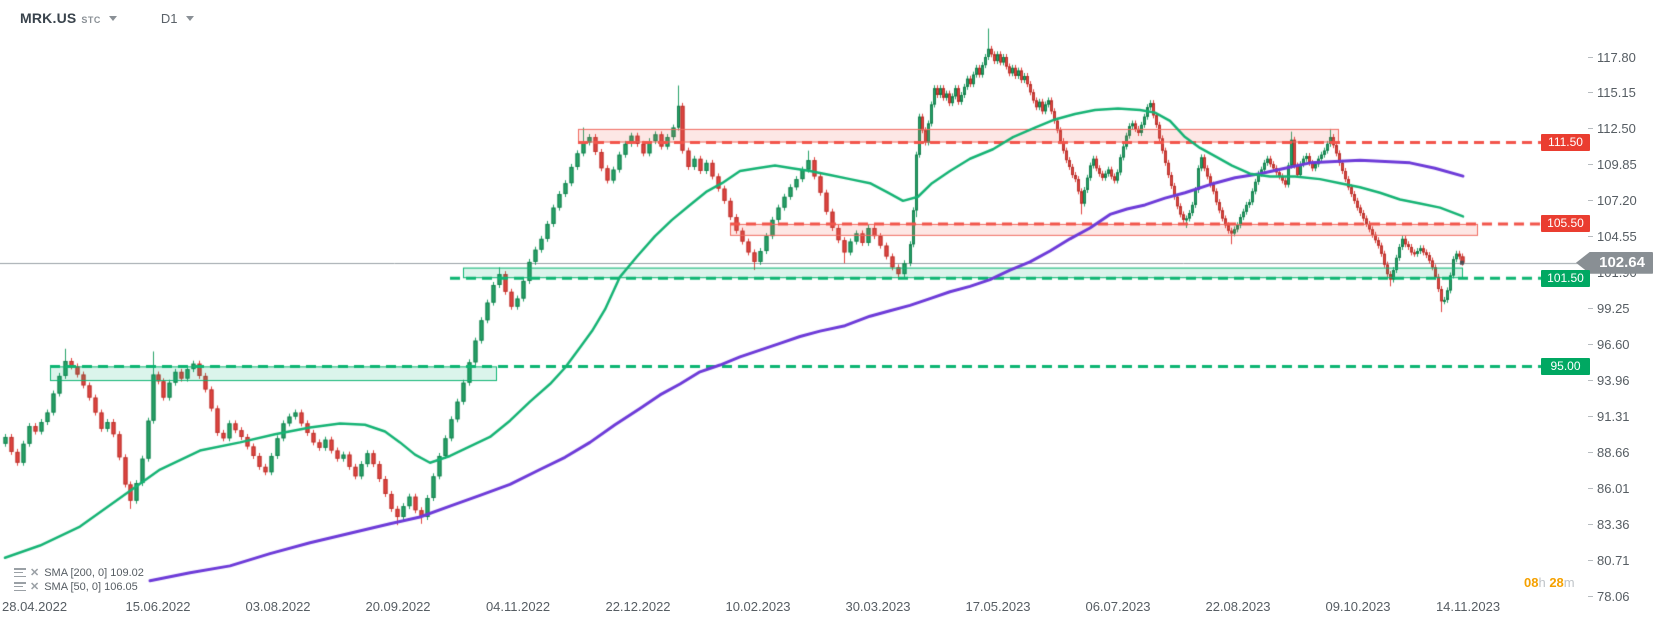 This screenshot has height=630, width=1653. I want to click on countdown-minutes-unit: m, so click(1569, 582).